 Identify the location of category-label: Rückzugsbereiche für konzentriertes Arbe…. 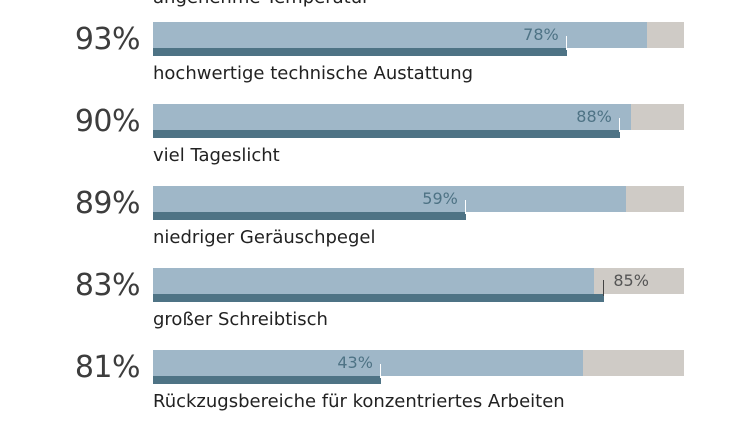
(359, 401).